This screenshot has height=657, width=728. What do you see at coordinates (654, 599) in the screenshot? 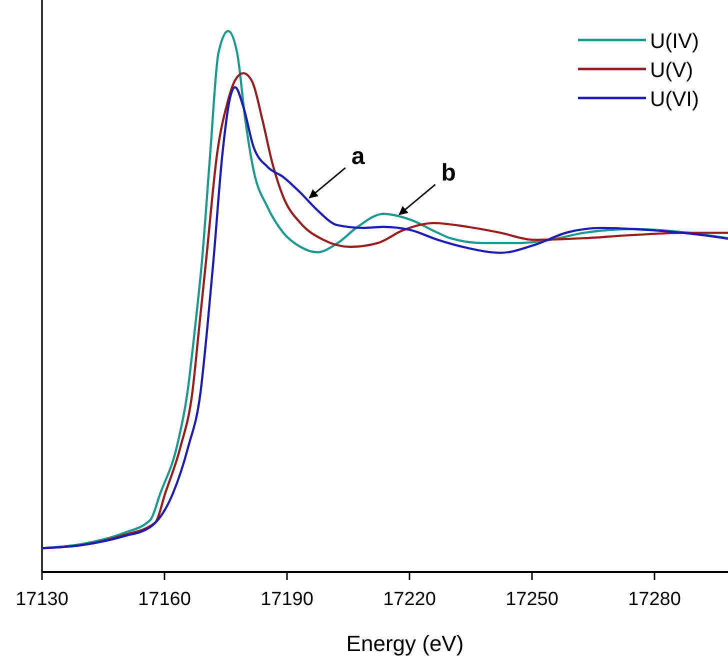
I see `x-tick-label: 17280` at bounding box center [654, 599].